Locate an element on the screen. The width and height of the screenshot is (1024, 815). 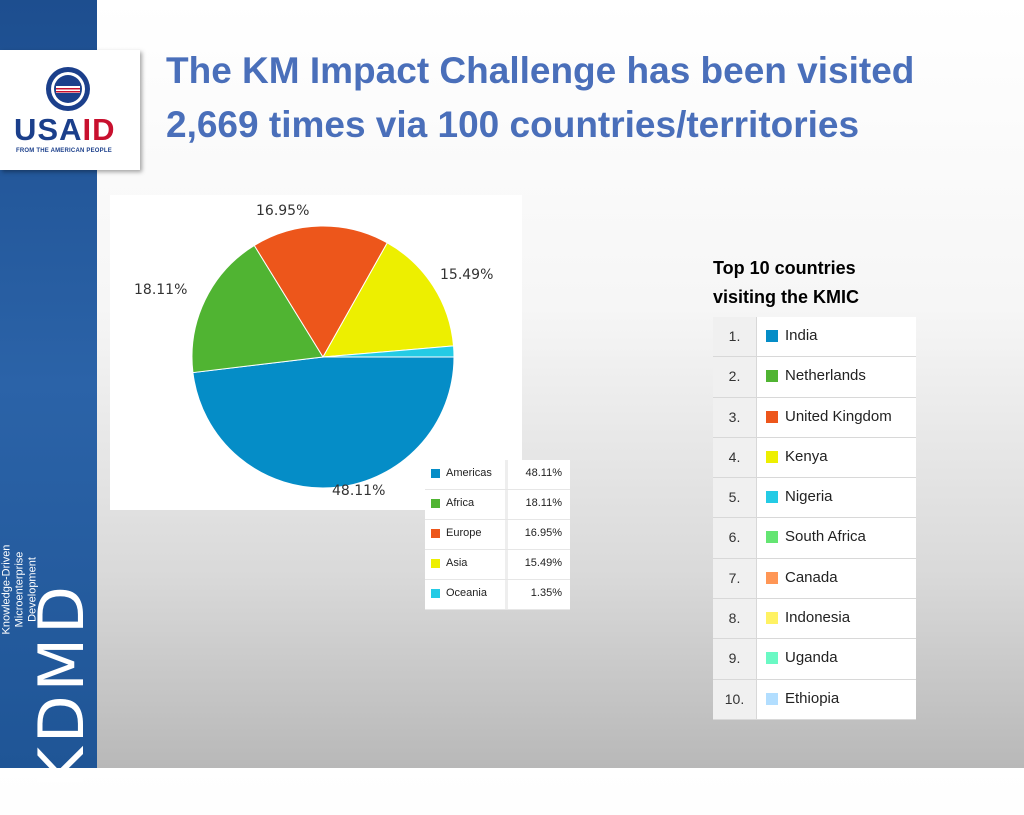
top10-row: 6. South Africa is located at coordinates (814, 538).